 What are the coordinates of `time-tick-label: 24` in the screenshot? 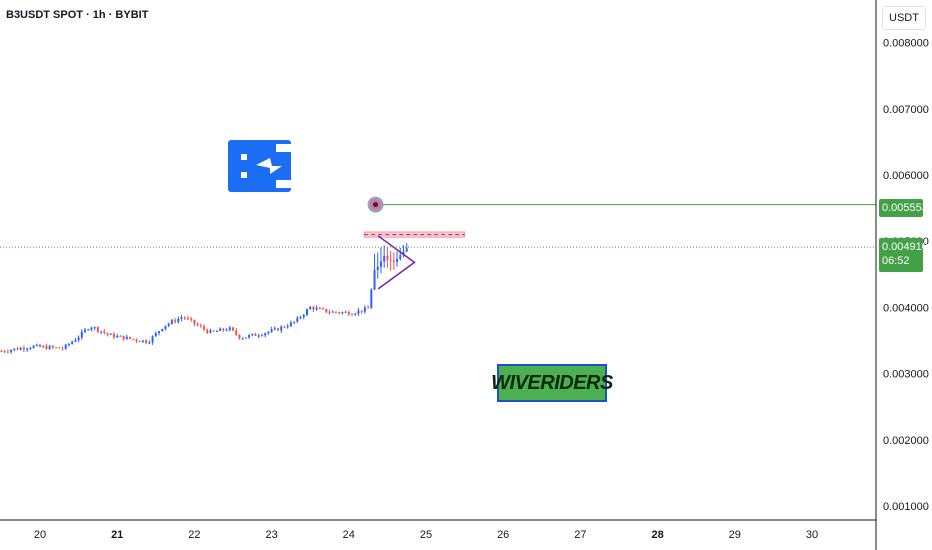 It's located at (349, 535).